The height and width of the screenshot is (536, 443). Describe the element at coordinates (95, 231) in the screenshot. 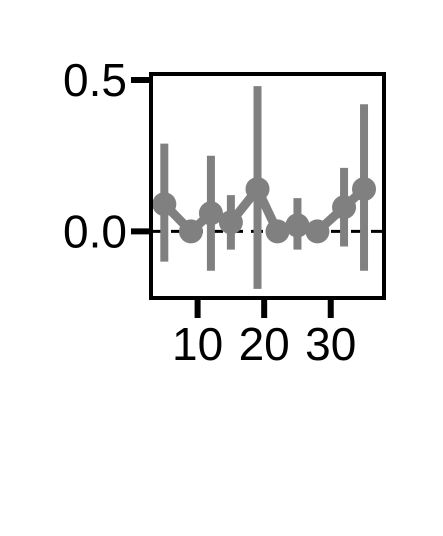

I see `y-tick-label-2: 0.0` at that location.